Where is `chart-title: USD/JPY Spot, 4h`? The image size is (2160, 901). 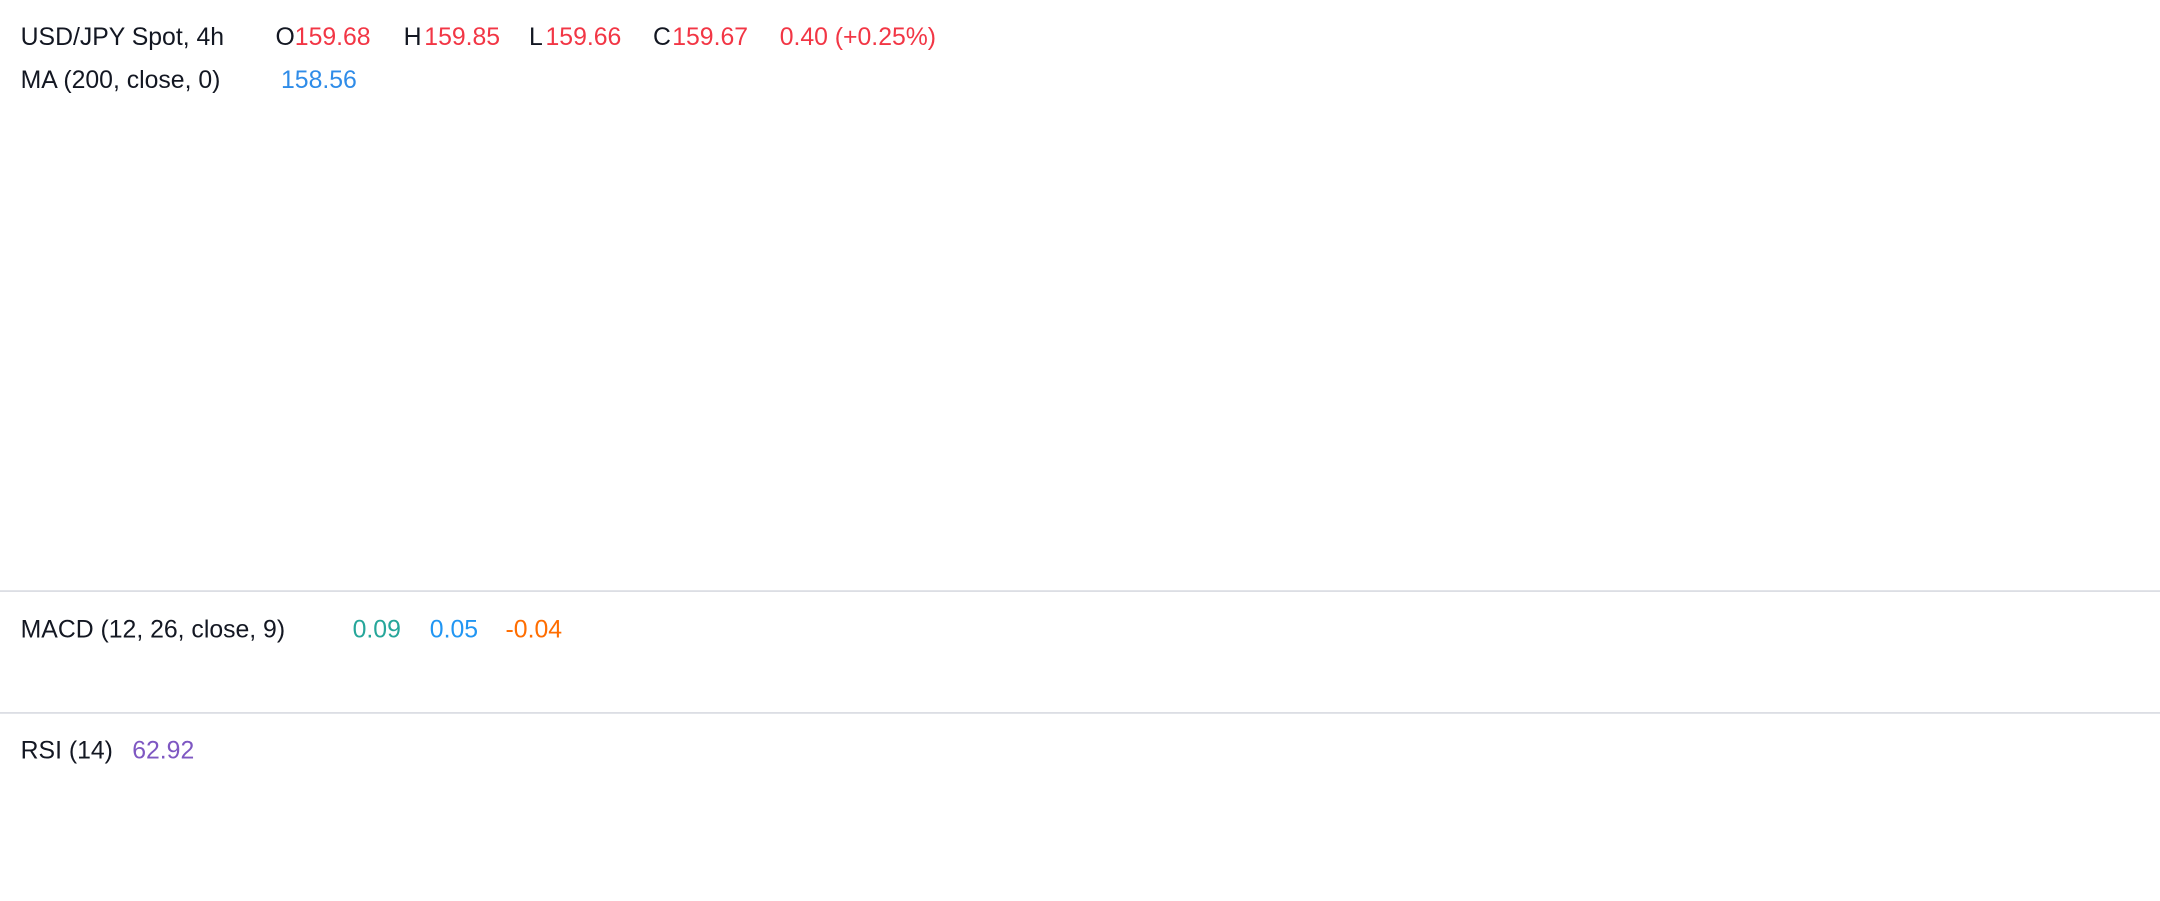 chart-title: USD/JPY Spot, 4h is located at coordinates (122, 37).